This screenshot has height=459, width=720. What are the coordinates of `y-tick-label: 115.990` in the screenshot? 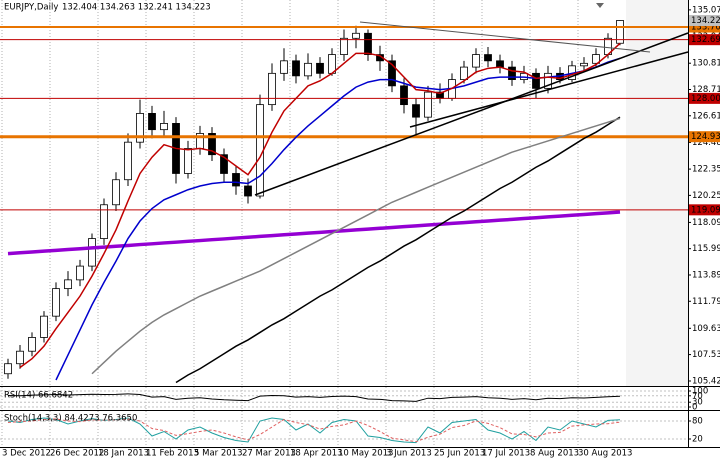 It's located at (706, 249).